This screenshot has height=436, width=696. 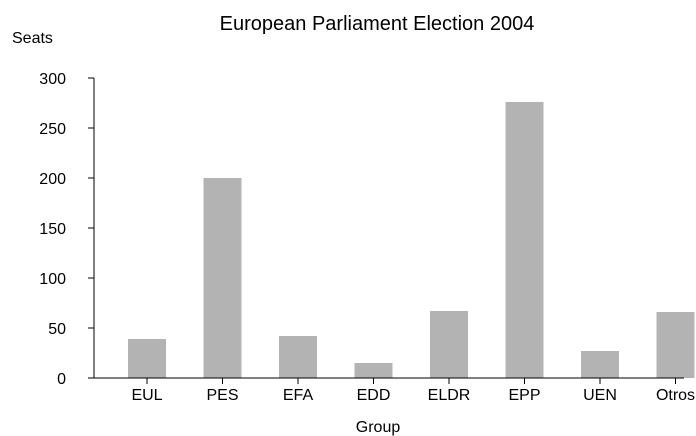 What do you see at coordinates (377, 24) in the screenshot?
I see `chart-title: European Parliament Election 2004` at bounding box center [377, 24].